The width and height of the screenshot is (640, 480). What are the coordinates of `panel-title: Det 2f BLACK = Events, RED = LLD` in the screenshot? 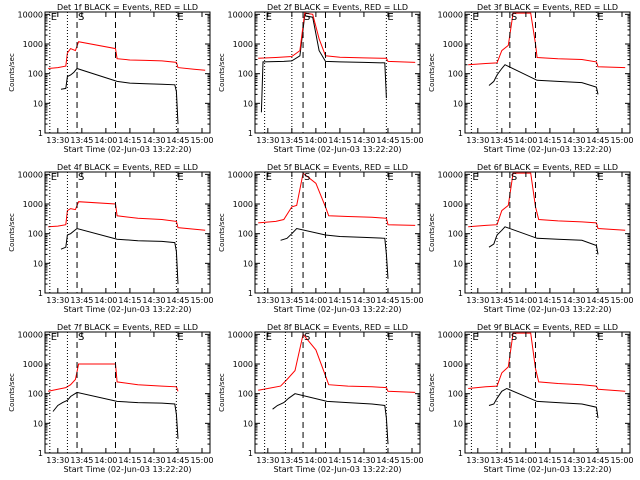 It's located at (337, 7).